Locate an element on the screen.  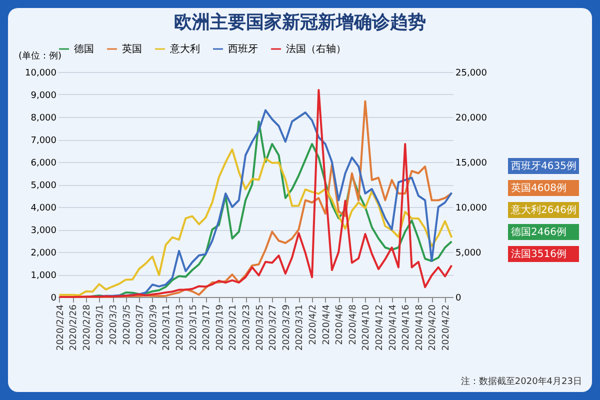
y-tick-label: 1,000 is located at coordinates (43, 276).